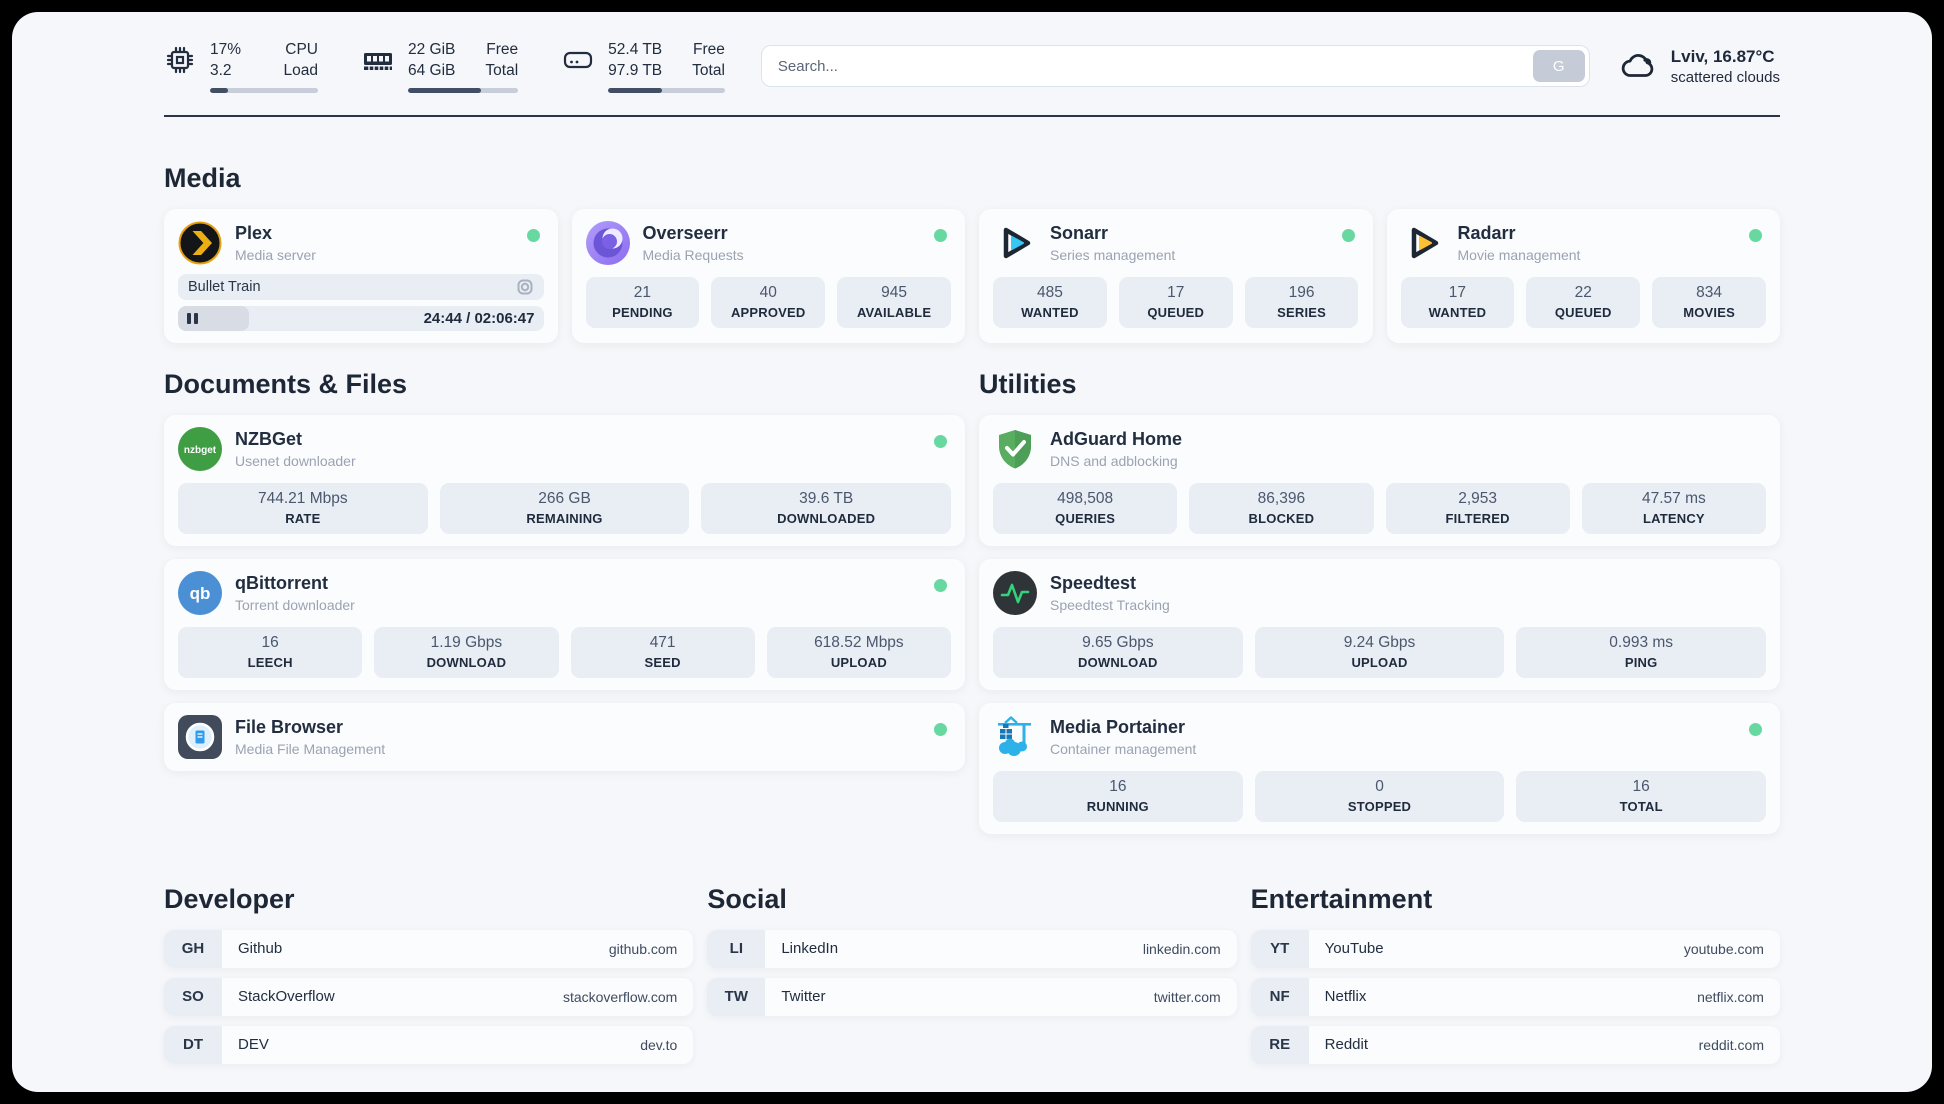 Image resolution: width=1944 pixels, height=1104 pixels. What do you see at coordinates (1015, 449) in the screenshot?
I see `adguard-icon` at bounding box center [1015, 449].